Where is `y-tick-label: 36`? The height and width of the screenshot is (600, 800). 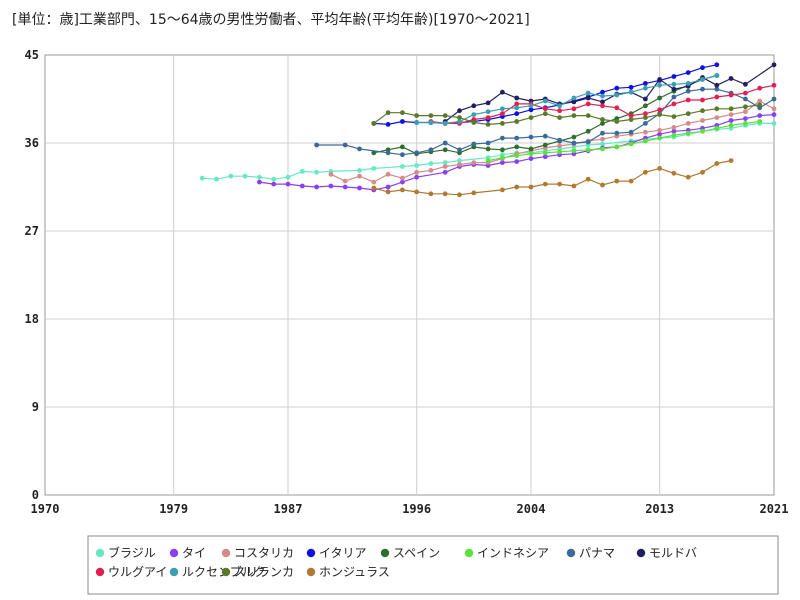 y-tick-label: 36 is located at coordinates (32, 143).